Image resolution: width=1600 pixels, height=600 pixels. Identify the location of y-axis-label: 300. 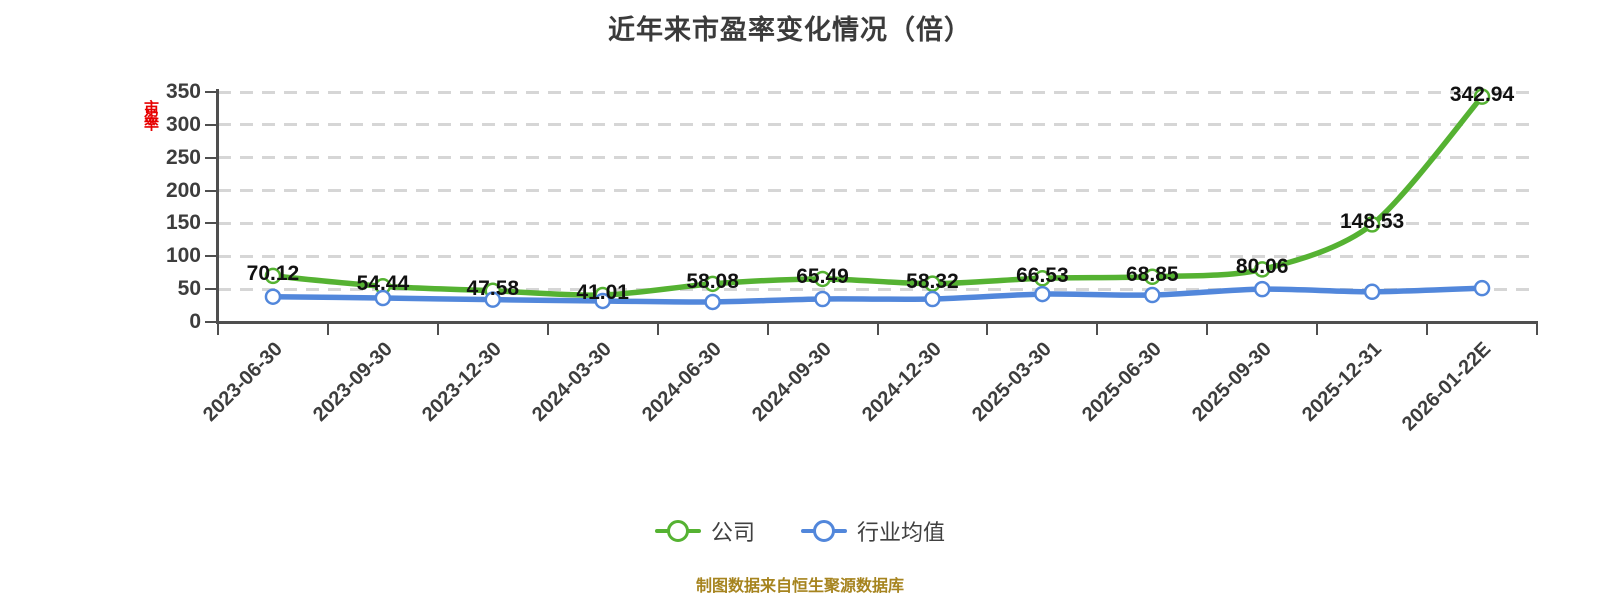
(183, 124).